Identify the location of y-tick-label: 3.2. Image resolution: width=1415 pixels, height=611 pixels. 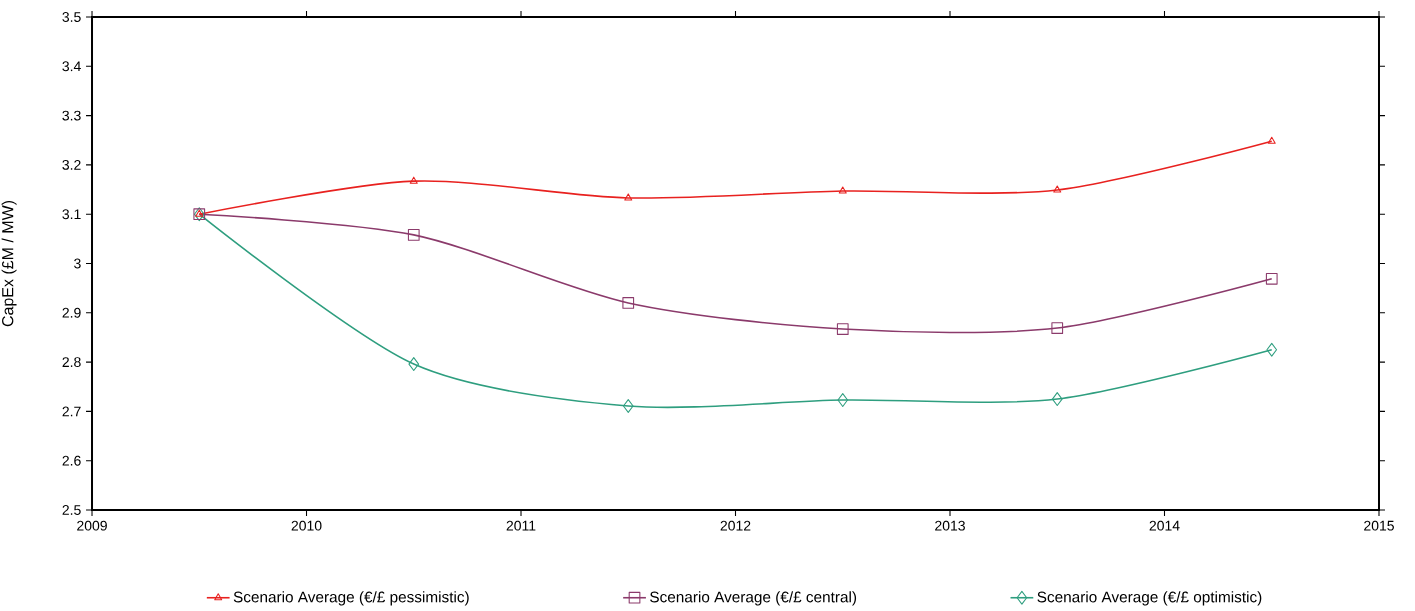
(71, 164).